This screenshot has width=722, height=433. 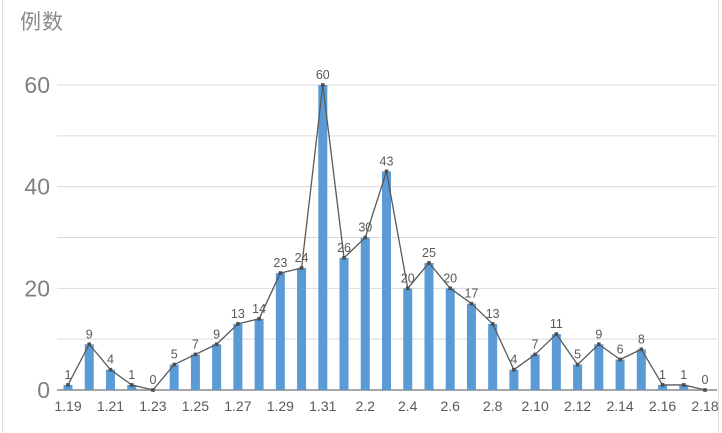 I want to click on x-tick-label: 2.2, so click(x=366, y=406).